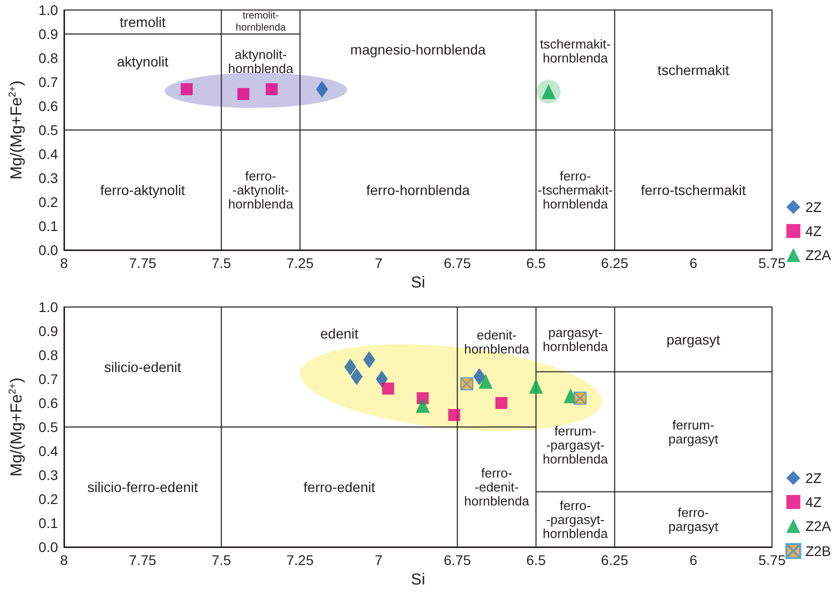 This screenshot has height=594, width=840. What do you see at coordinates (339, 333) in the screenshot?
I see `annotation: edenit` at bounding box center [339, 333].